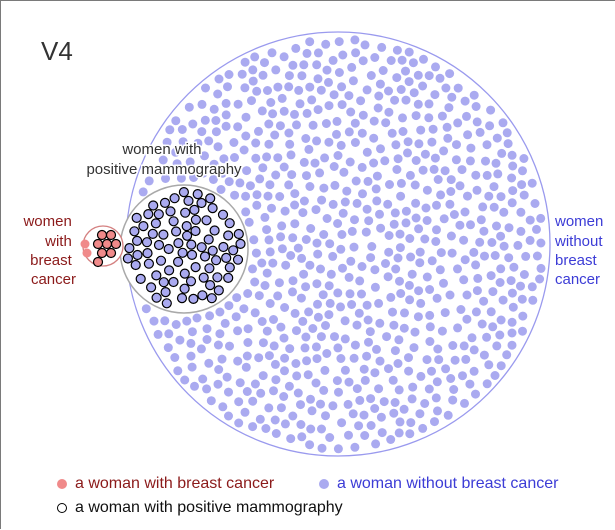 Image resolution: width=615 pixels, height=530 pixels. I want to click on with-cancer-label-line3: breast, so click(51, 260).